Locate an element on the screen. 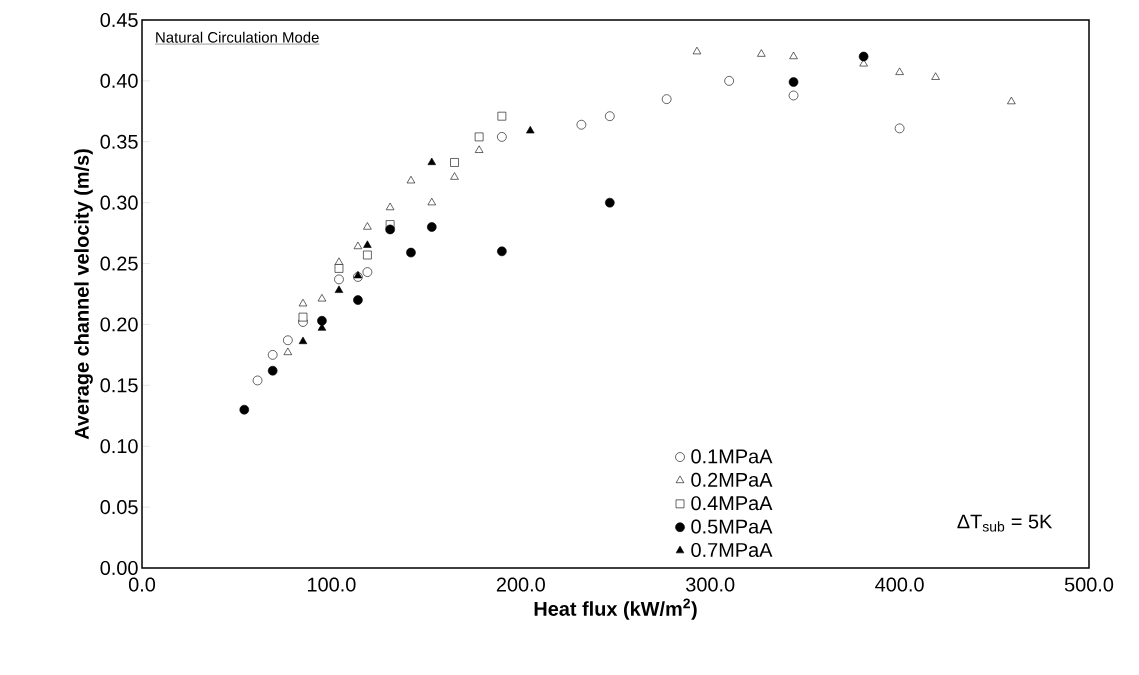  x-tick-label: 300.0 is located at coordinates (710, 584).